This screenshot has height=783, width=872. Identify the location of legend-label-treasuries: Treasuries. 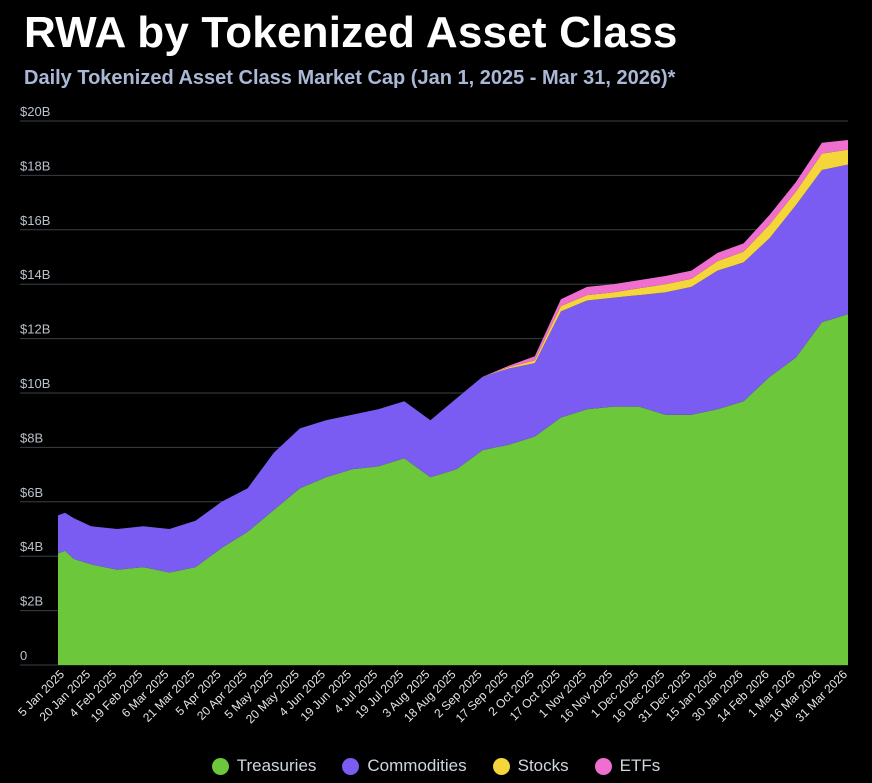
(276, 765).